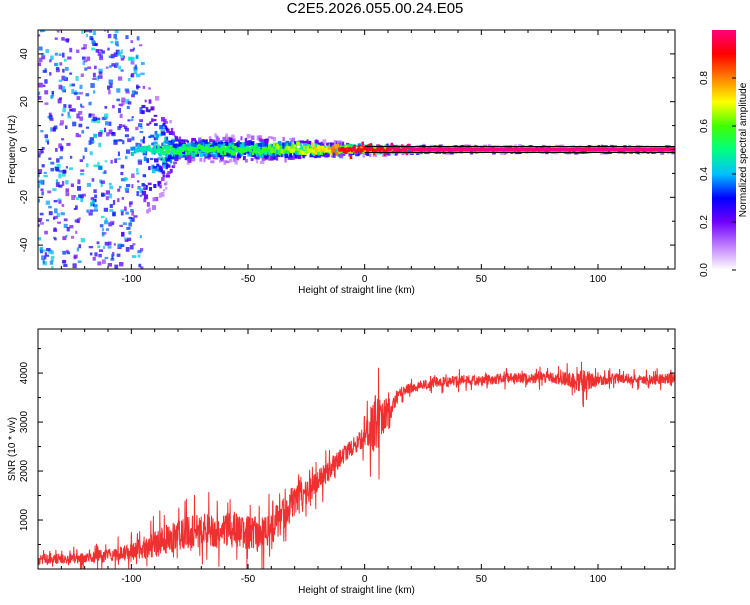 Image resolution: width=750 pixels, height=605 pixels. Describe the element at coordinates (482, 579) in the screenshot. I see `bottom-xtick-label: 50` at that location.